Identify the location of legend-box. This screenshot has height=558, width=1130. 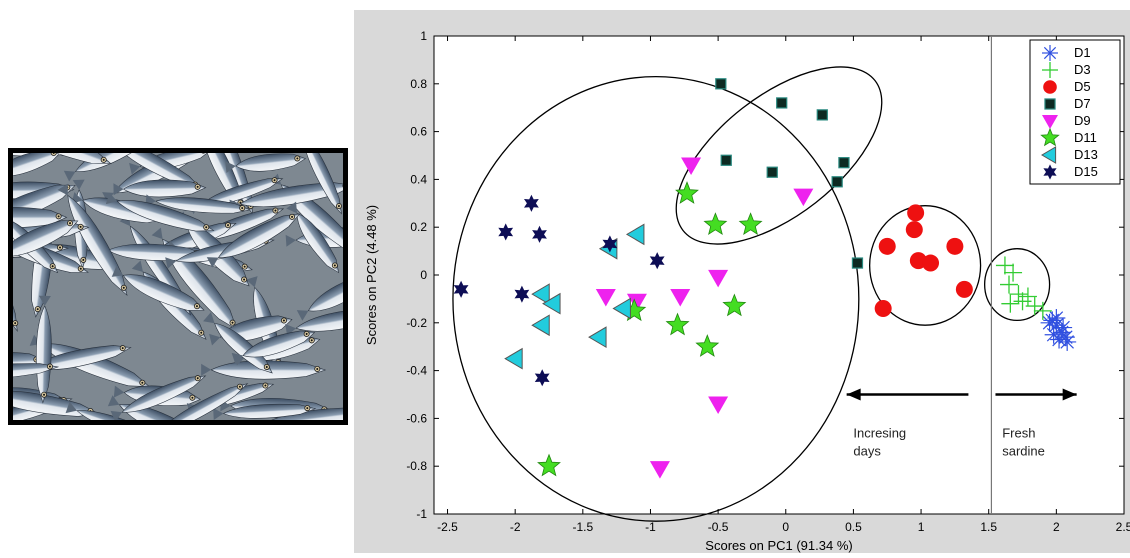
(1075, 112).